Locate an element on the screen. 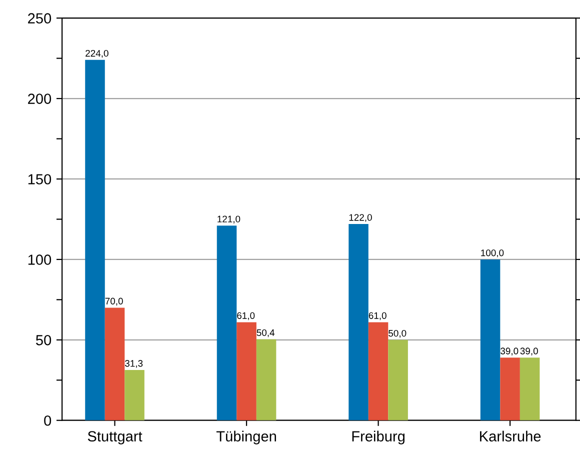 This screenshot has height=452, width=580. data-label: 100,0 is located at coordinates (492, 254).